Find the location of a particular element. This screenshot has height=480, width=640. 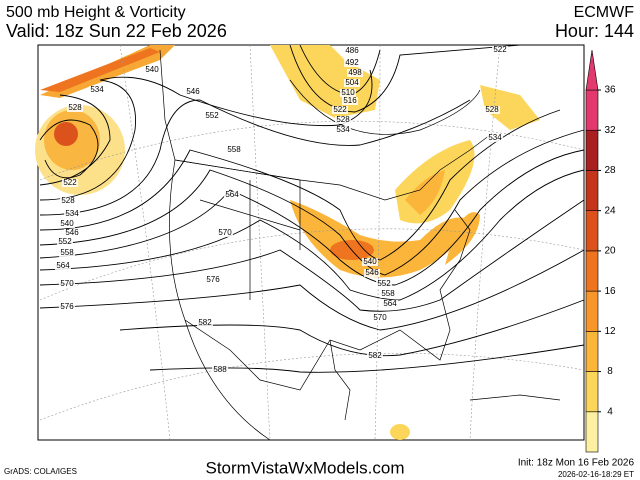

contour-label: 582 is located at coordinates (205, 322).